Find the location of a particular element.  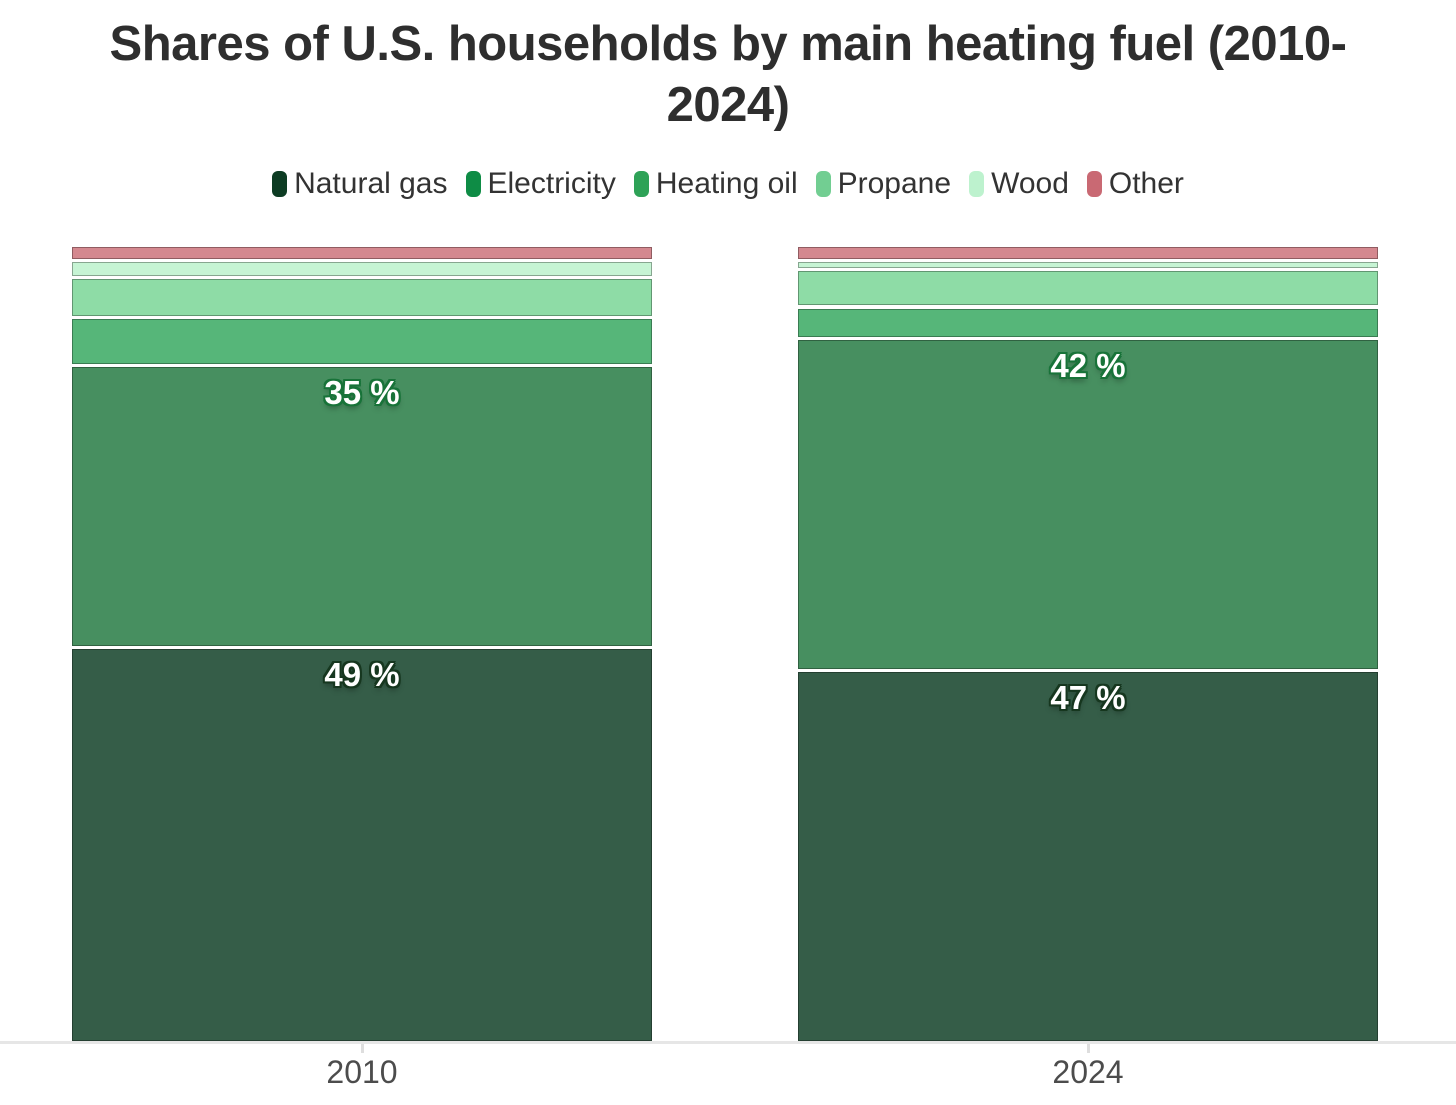

legend-swatch-propane is located at coordinates (823, 184).